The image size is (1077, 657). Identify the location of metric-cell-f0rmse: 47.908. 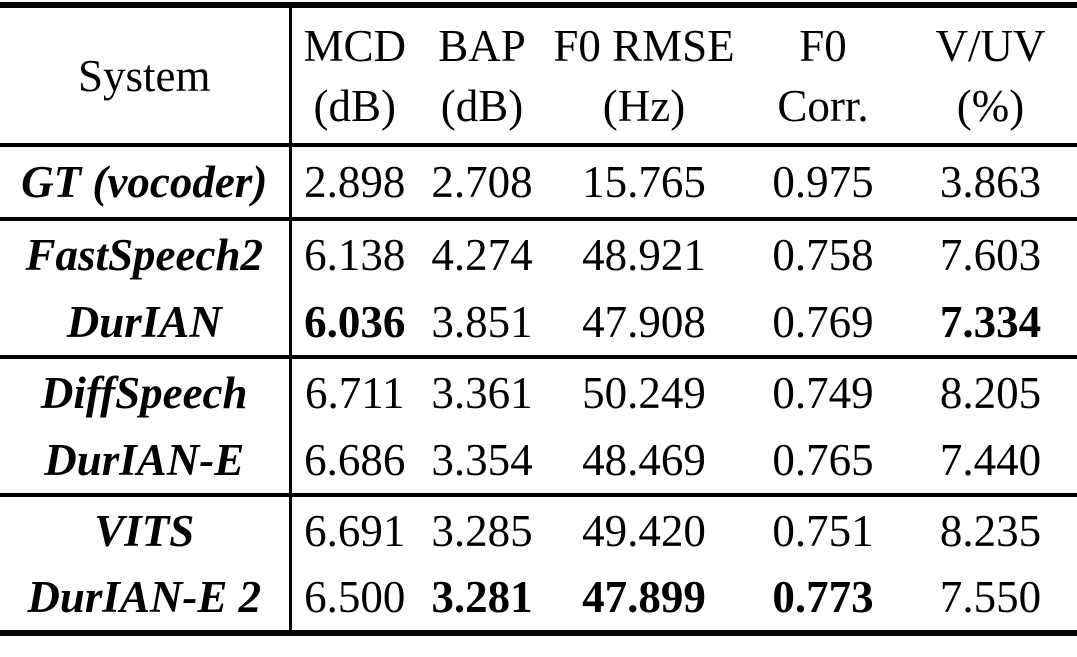
(644, 321).